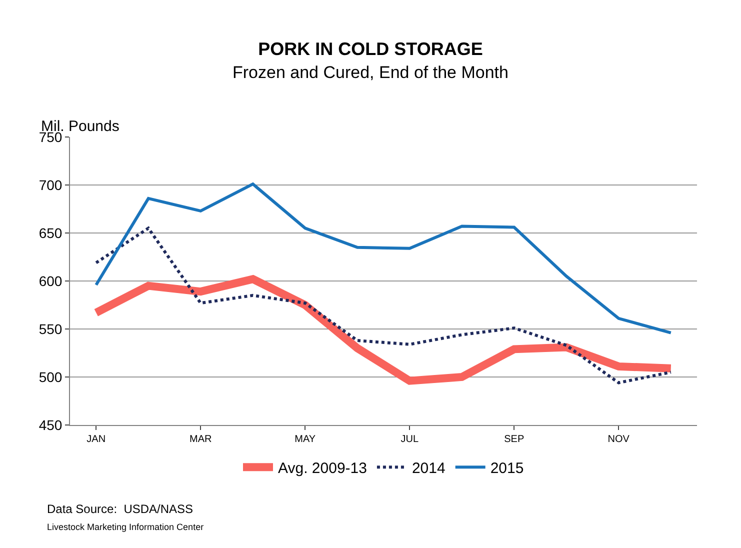 The height and width of the screenshot is (548, 741). I want to click on x-tick-label: SEP, so click(514, 439).